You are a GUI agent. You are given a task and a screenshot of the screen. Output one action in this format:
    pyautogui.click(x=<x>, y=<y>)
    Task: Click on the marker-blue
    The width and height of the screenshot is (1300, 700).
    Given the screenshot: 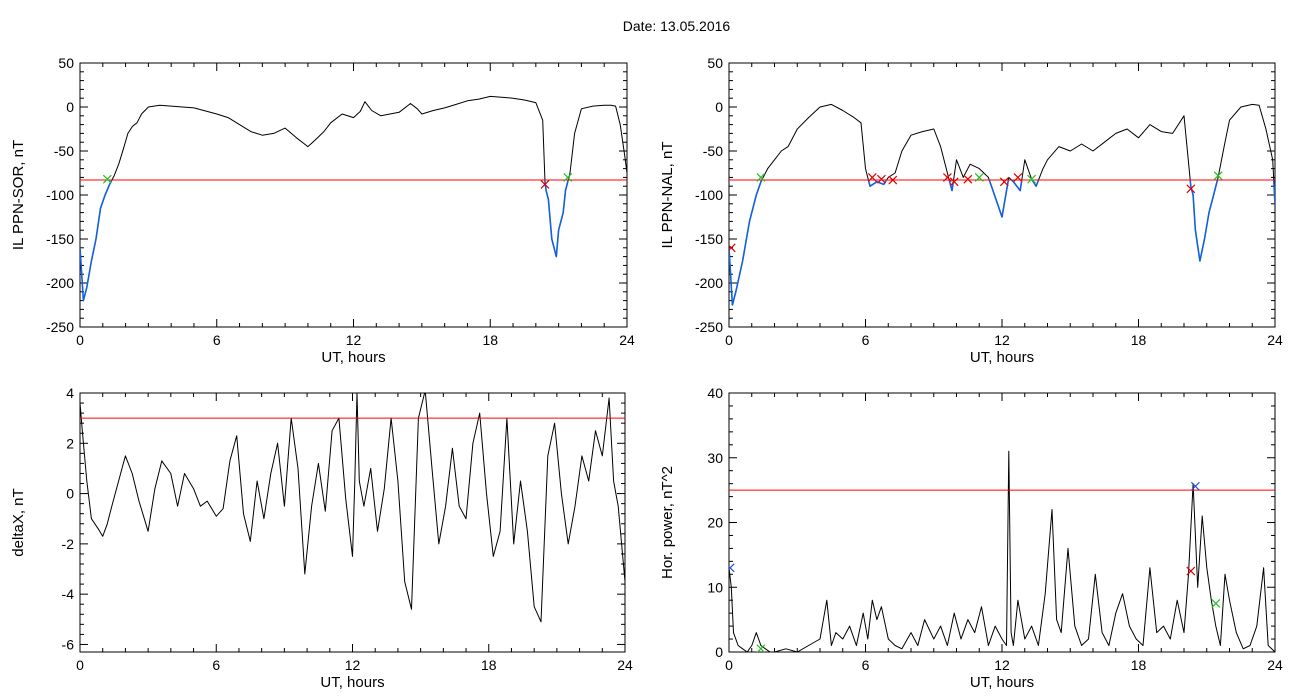 What is the action you would take?
    pyautogui.click(x=1195, y=486)
    